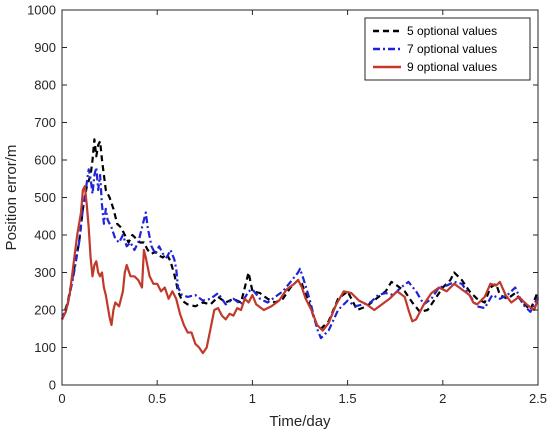 The width and height of the screenshot is (550, 433). I want to click on legend-entry-7-optional-values: 7 optional values, so click(452, 49).